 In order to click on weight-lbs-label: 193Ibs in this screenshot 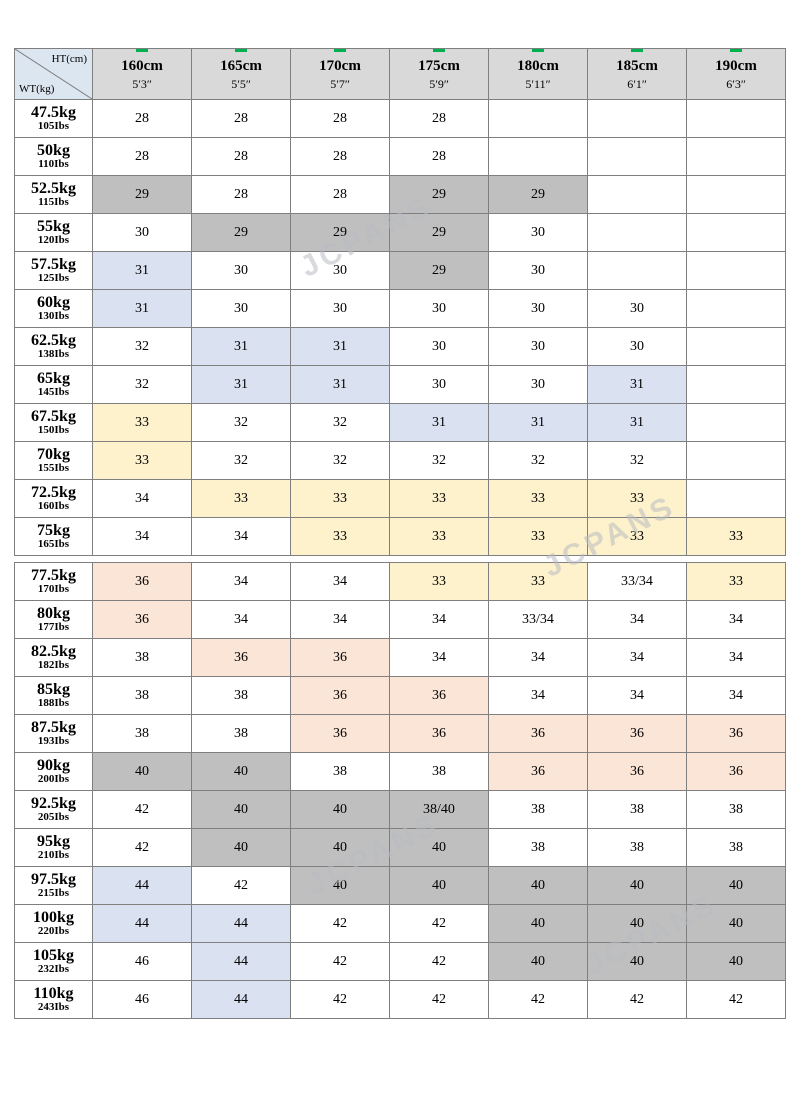, I will do `click(53, 741)`.